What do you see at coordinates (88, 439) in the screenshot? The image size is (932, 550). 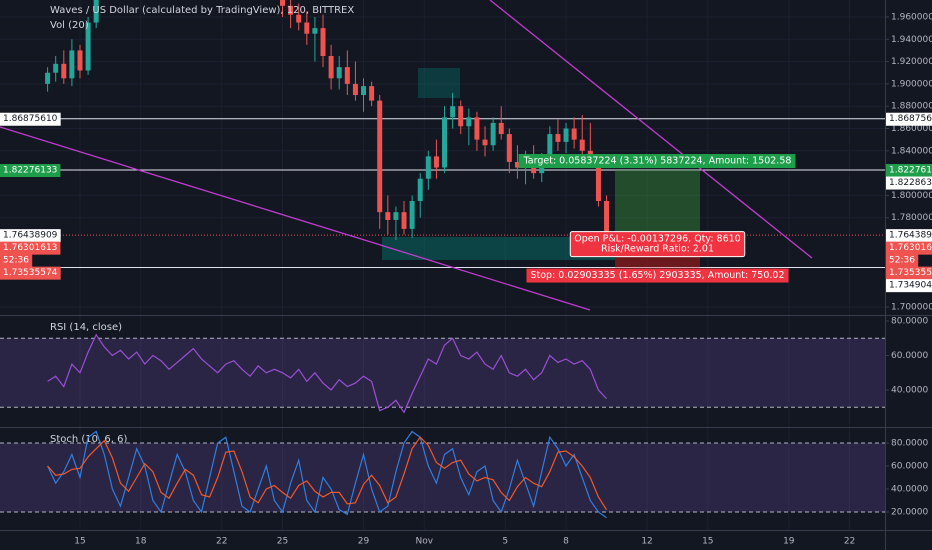 I see `pane-title: Stoch (10, 6, 6)` at bounding box center [88, 439].